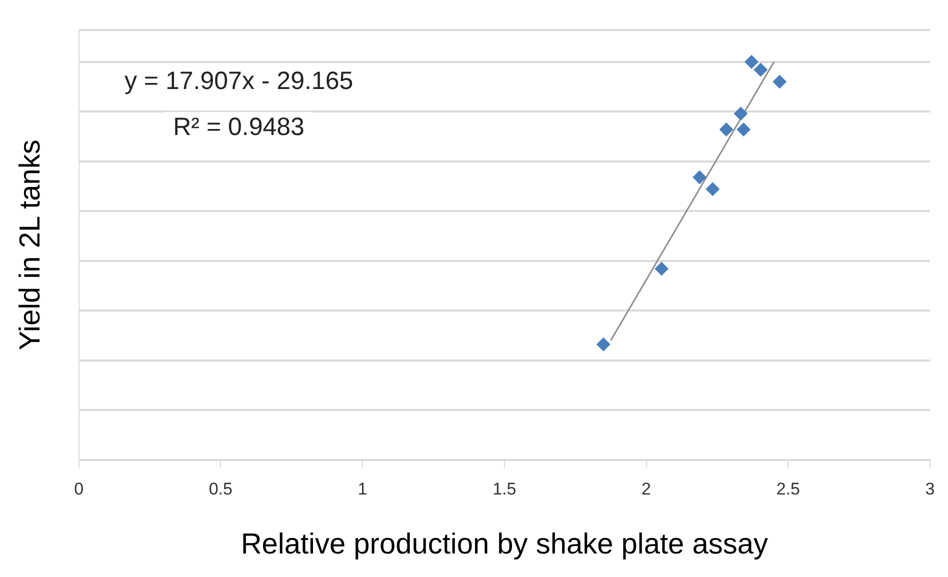 Image resolution: width=948 pixels, height=577 pixels. Describe the element at coordinates (646, 489) in the screenshot. I see `x-tick-label: 2` at that location.